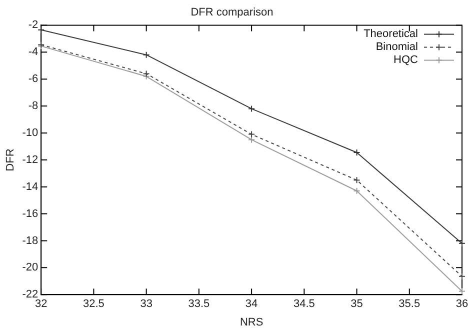  I want to click on y-tick-label: -10, so click(30, 132).